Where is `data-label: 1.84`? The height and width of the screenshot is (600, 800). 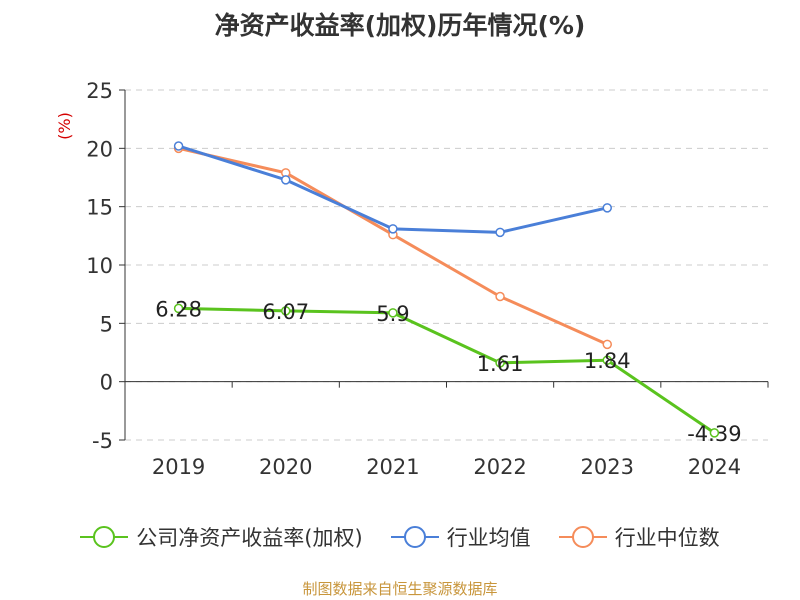 data-label: 1.84 is located at coordinates (607, 361).